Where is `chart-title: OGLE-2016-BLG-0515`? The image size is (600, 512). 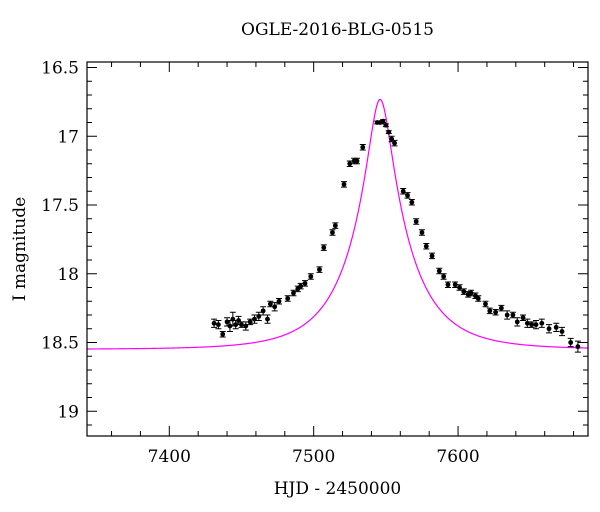
chart-title: OGLE-2016-BLG-0515 is located at coordinates (337, 30).